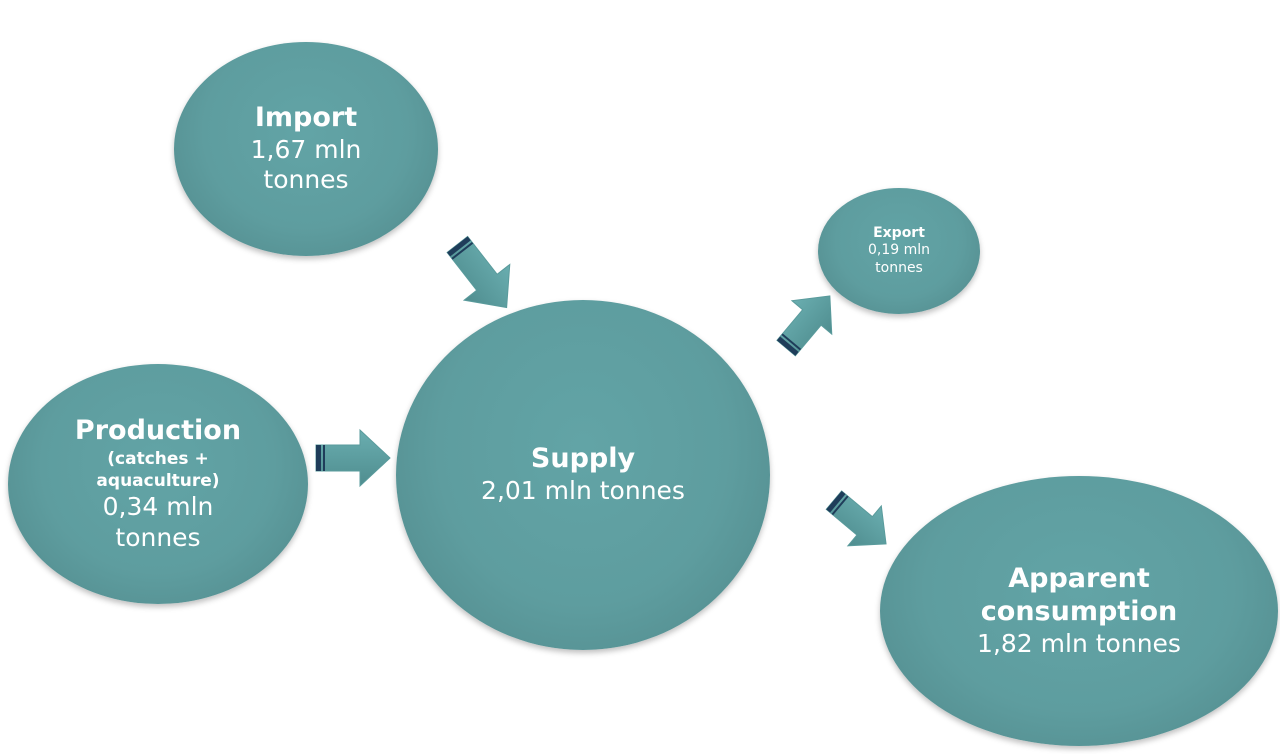 Image resolution: width=1280 pixels, height=754 pixels. What do you see at coordinates (583, 491) in the screenshot?
I see `supply-value: 2,01 mln tonnes` at bounding box center [583, 491].